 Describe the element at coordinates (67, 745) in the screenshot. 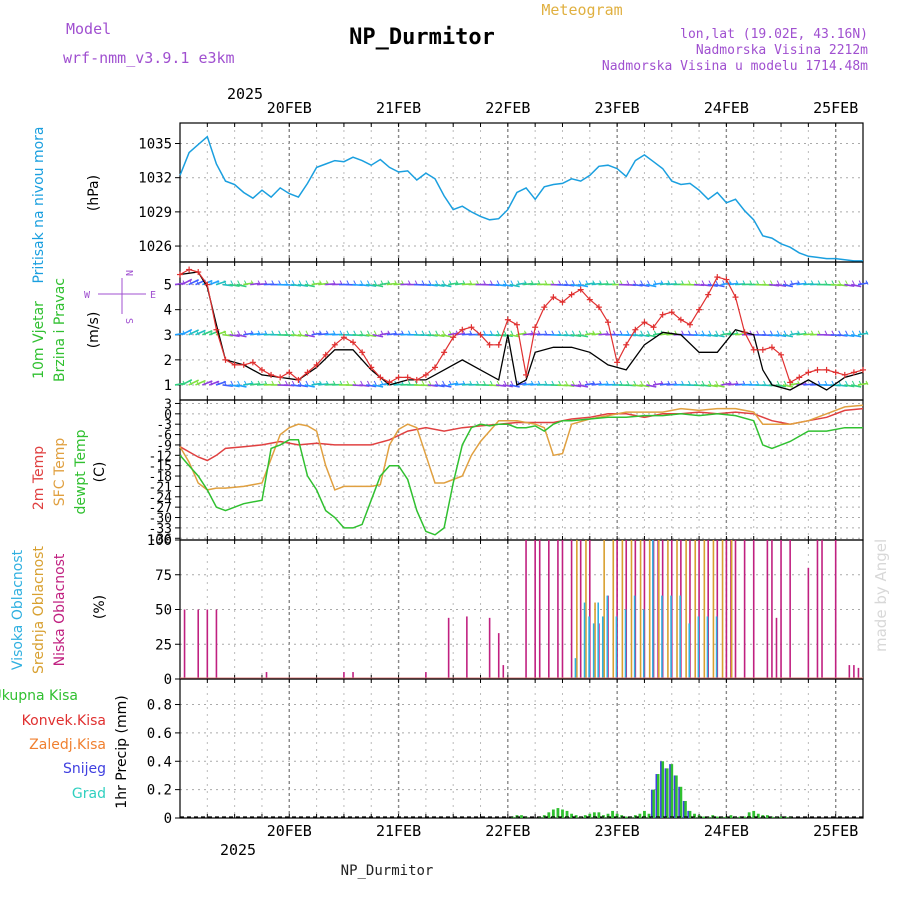

I see `precip-frozen-label: Zaledj.Kisa` at that location.